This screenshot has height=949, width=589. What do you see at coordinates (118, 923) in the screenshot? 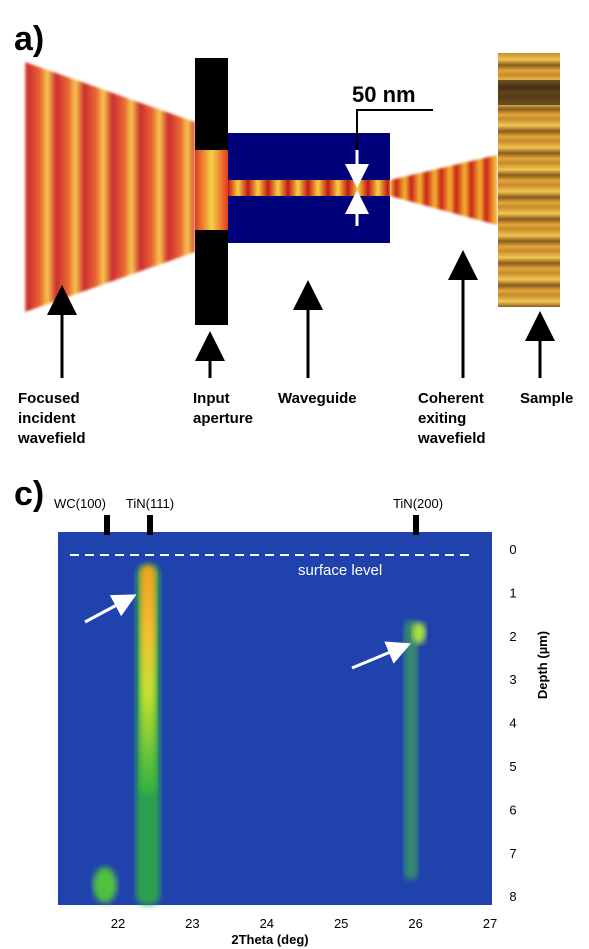
I see `x-tick-label: 22` at bounding box center [118, 923].